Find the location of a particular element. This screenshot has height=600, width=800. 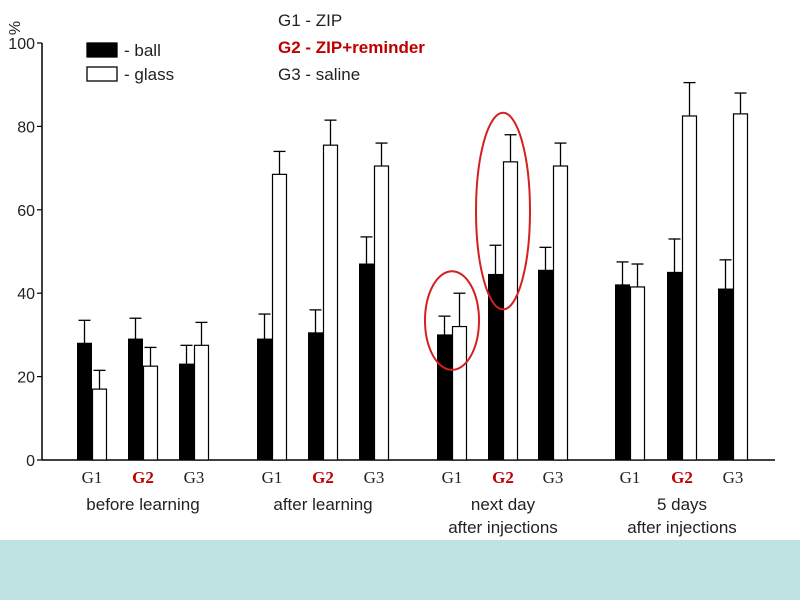

y-tick-label: 20 is located at coordinates (26, 378).